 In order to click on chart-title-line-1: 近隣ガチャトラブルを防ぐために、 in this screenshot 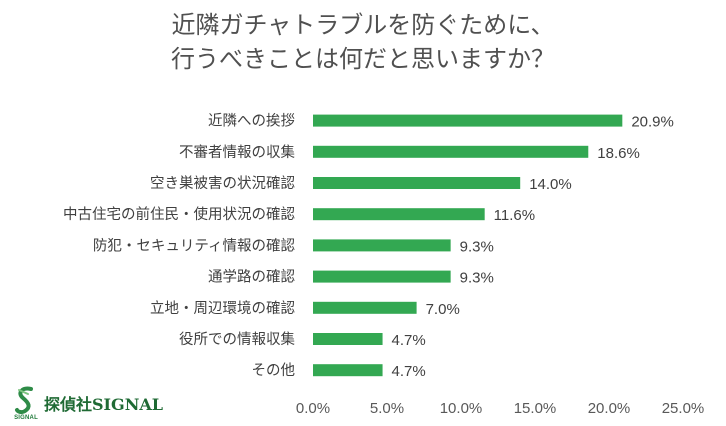, I will do `click(363, 25)`.